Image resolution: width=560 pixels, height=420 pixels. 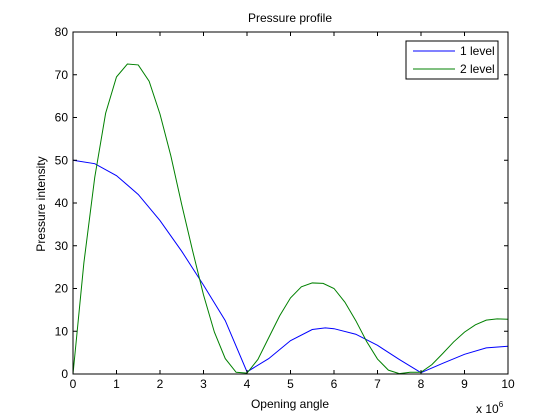 What do you see at coordinates (116, 384) in the screenshot?
I see `x-tick-label: 1` at bounding box center [116, 384].